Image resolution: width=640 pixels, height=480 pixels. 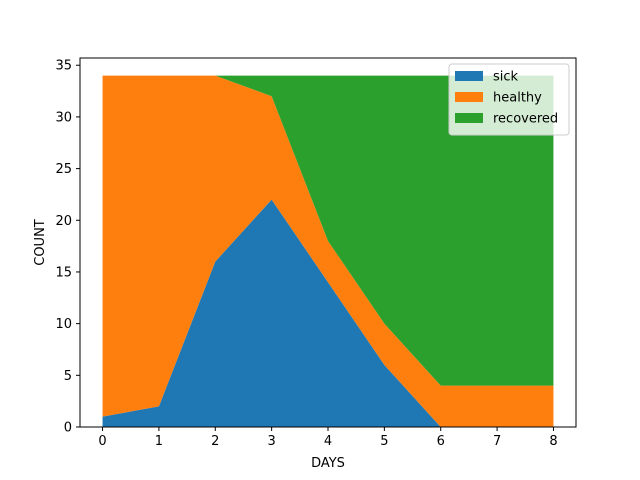 I want to click on x-tick-label: 0, so click(x=102, y=441).